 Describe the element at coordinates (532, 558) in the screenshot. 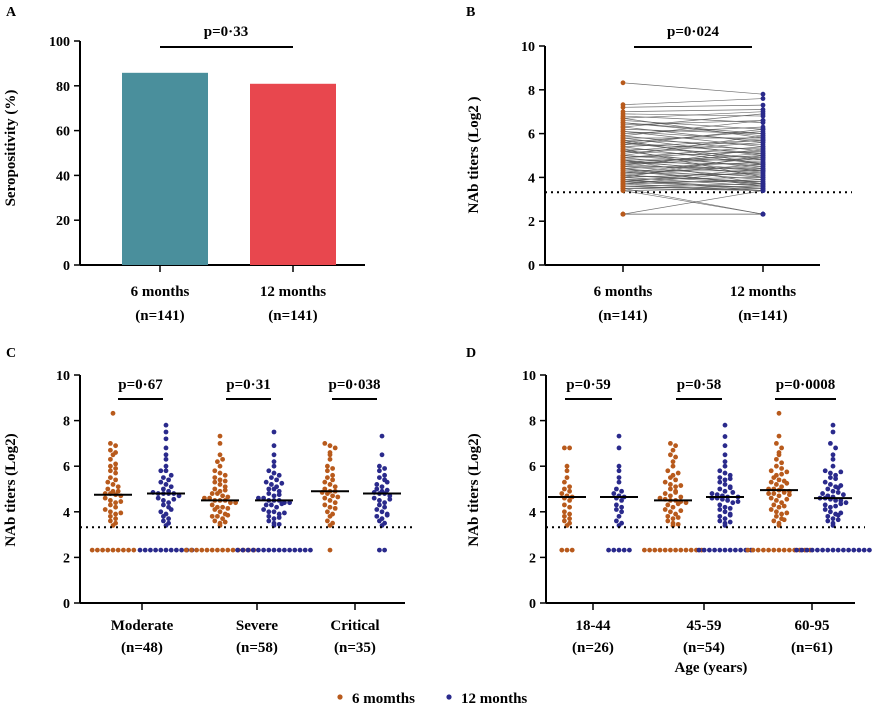

I see `panel-d-y-tick-label: 2` at that location.